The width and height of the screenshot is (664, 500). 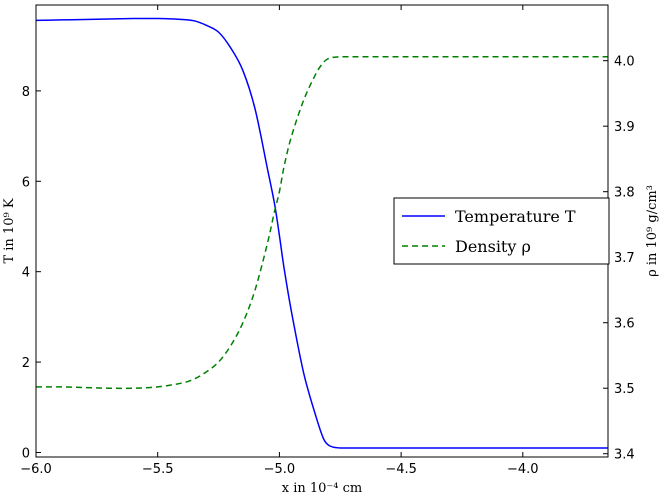 What do you see at coordinates (26, 363) in the screenshot?
I see `y-left-tick-label: 2` at bounding box center [26, 363].